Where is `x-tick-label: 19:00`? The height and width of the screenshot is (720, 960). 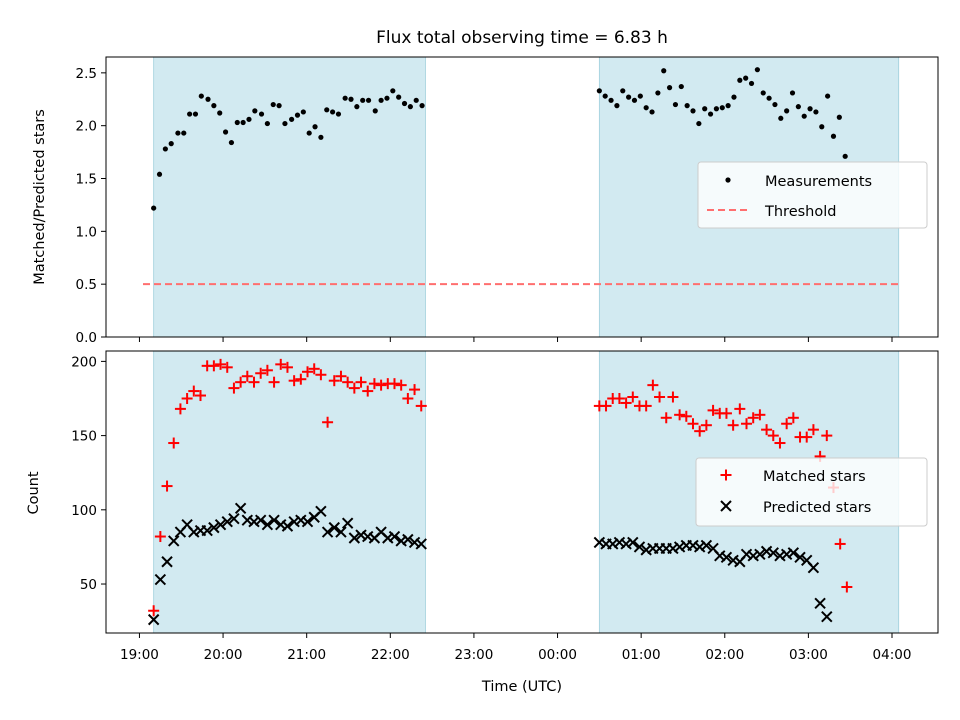 x-tick-label: 19:00 is located at coordinates (139, 655).